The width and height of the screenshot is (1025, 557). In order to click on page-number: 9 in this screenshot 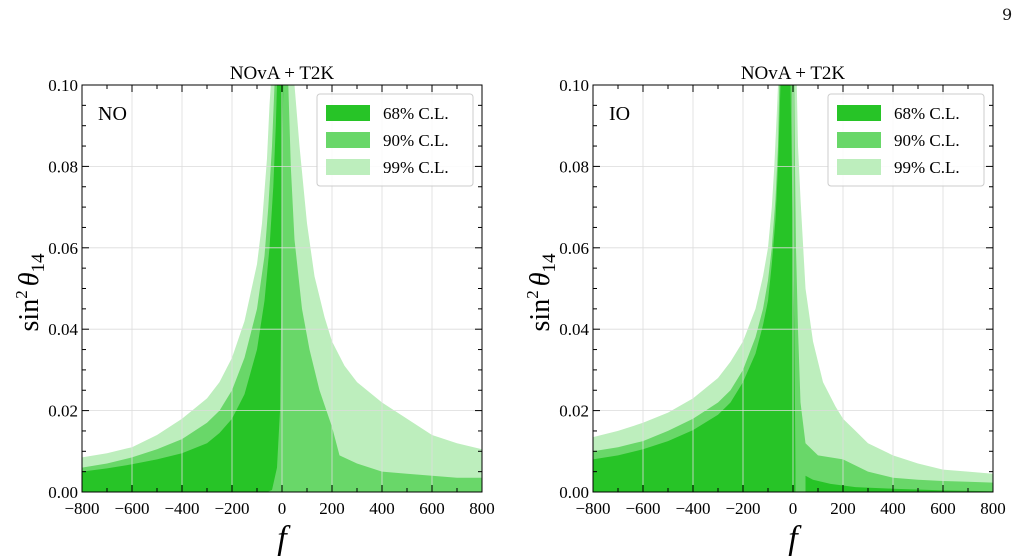, I will do `click(1007, 14)`.